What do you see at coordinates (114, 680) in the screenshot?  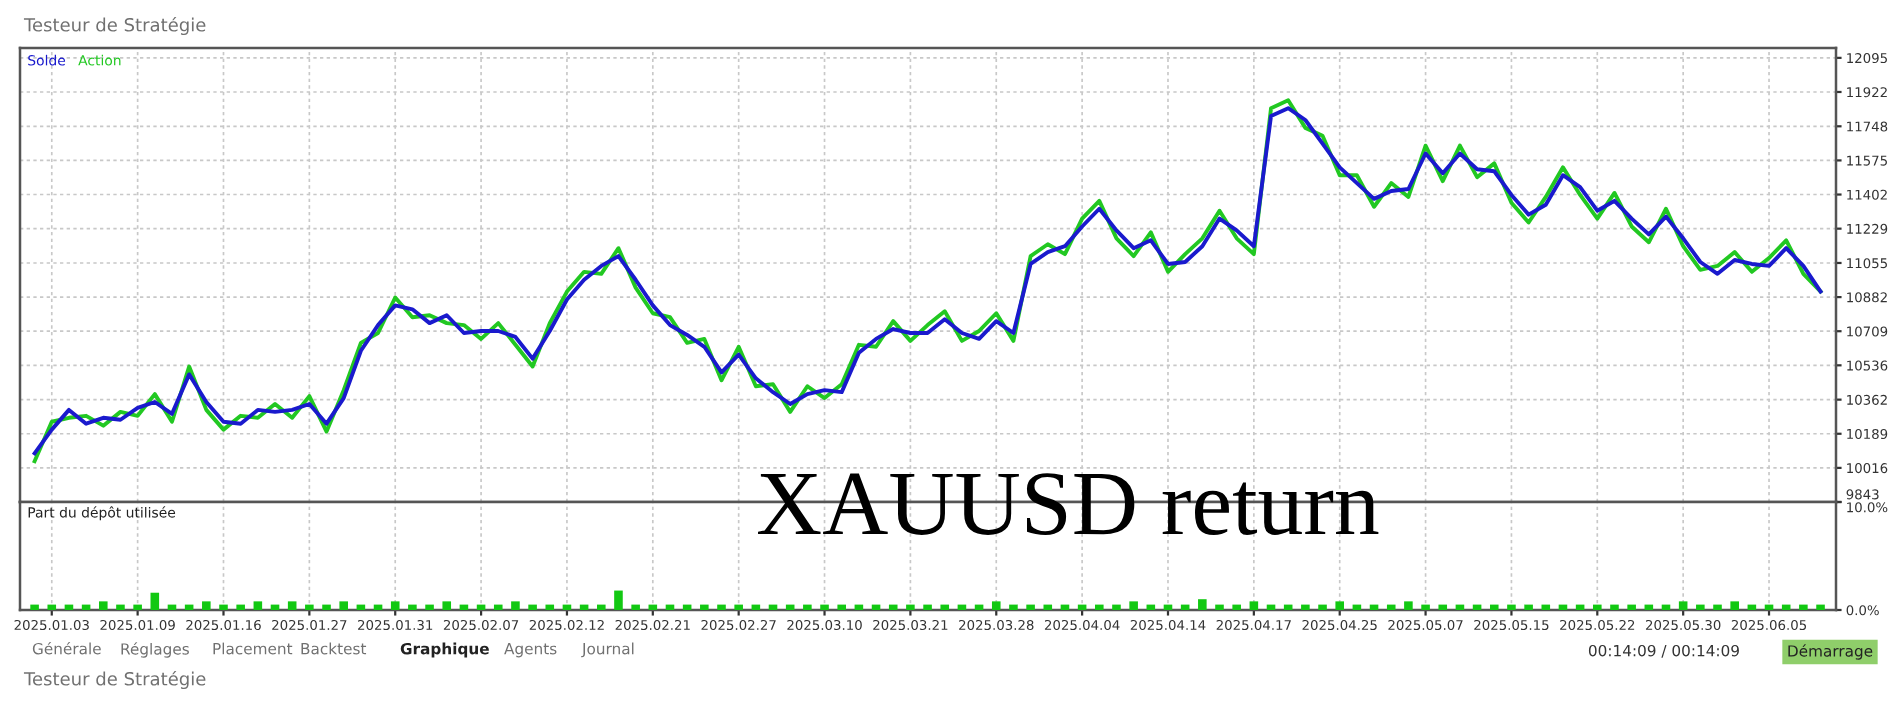 I see `text: Testeur de Stratégie` at bounding box center [114, 680].